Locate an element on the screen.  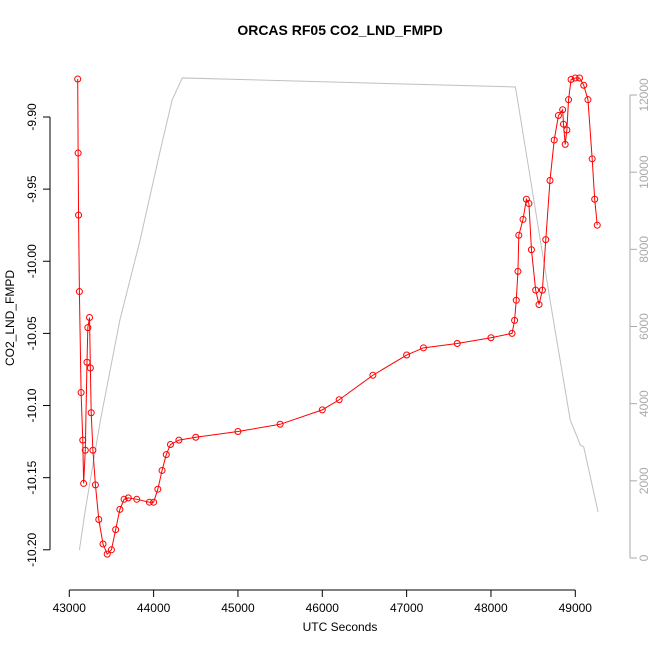
y2-tick-label: 0 is located at coordinates (643, 557).